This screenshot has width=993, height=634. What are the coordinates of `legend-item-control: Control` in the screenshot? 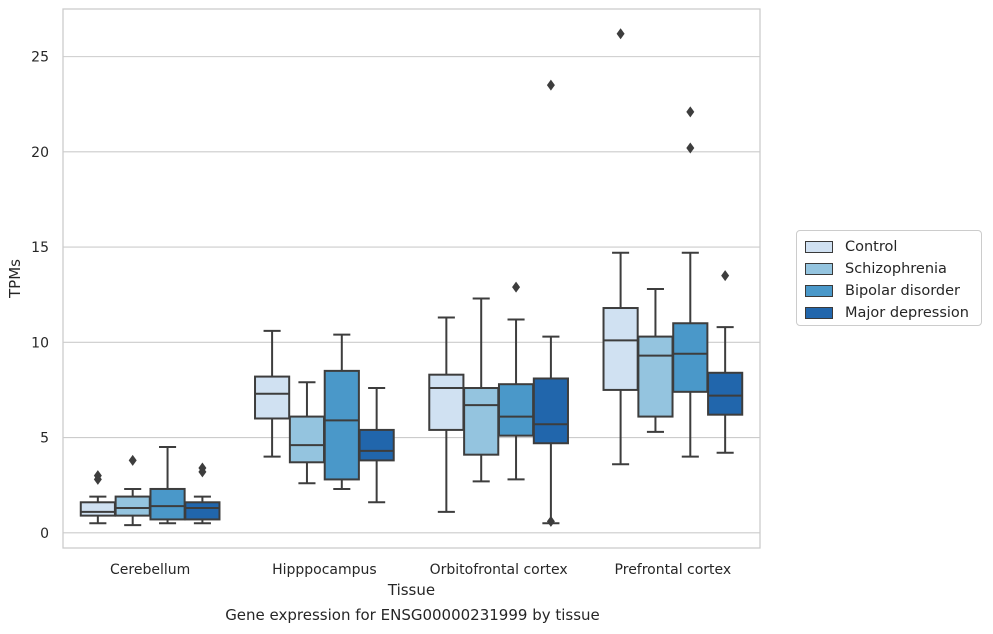 It's located at (851, 247).